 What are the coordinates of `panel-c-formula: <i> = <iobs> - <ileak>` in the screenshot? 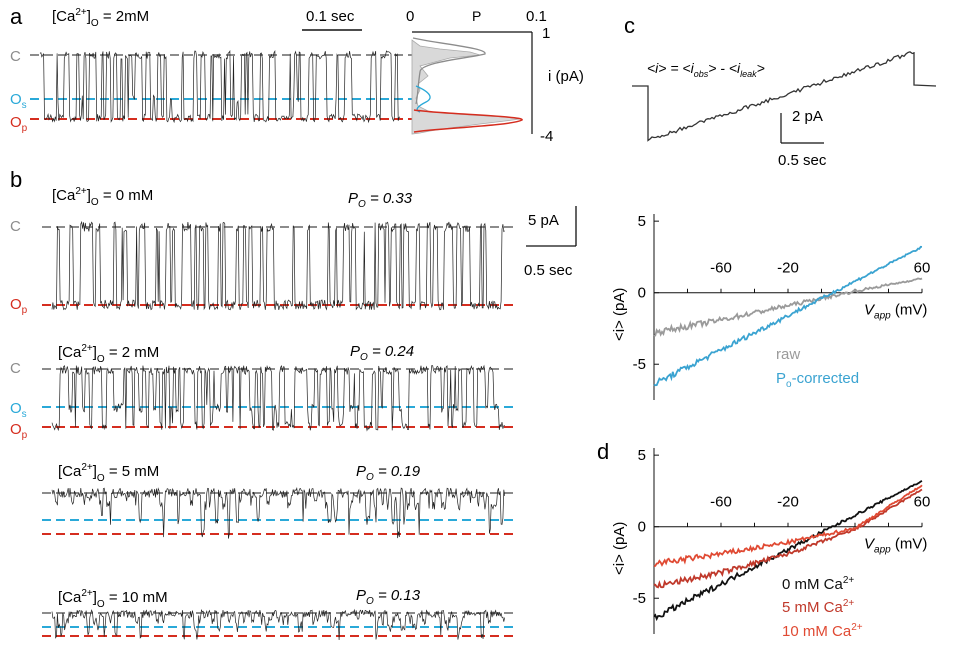 It's located at (706, 69).